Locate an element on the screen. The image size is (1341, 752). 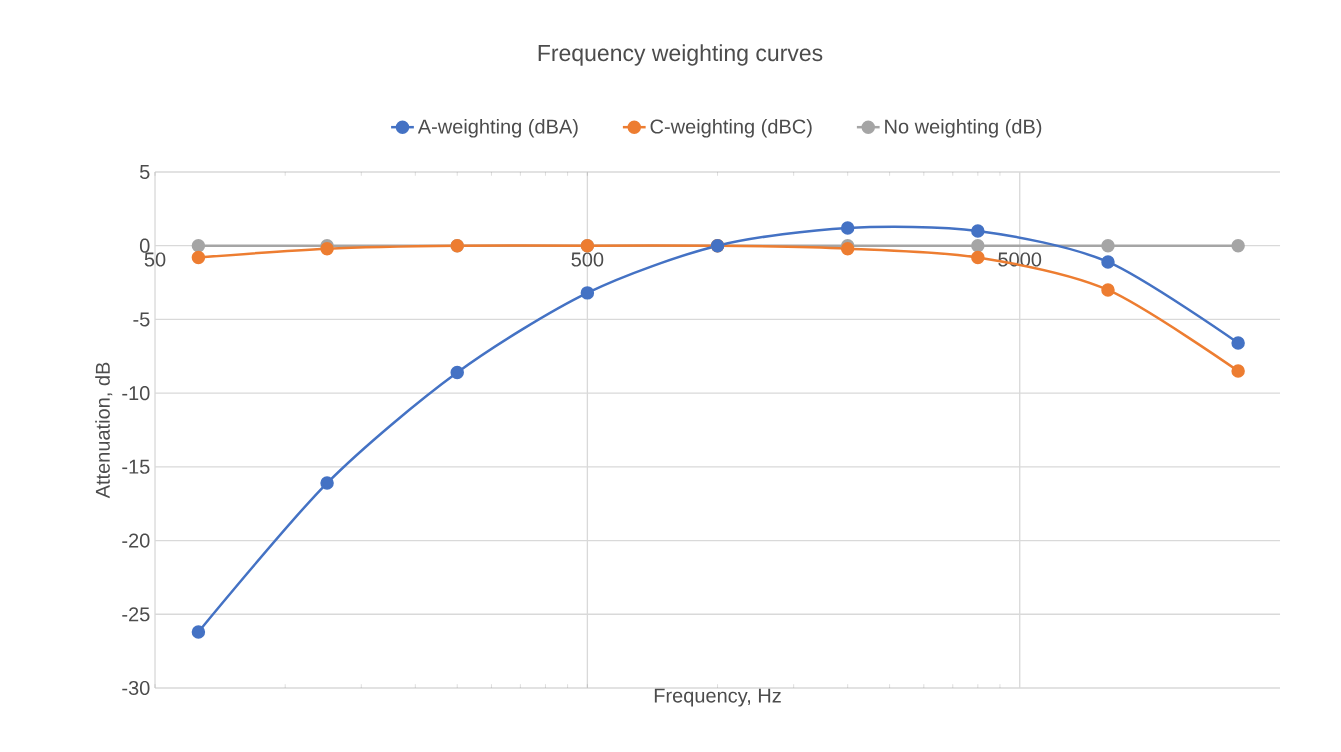
y-tick-label: -5 is located at coordinates (141, 319).